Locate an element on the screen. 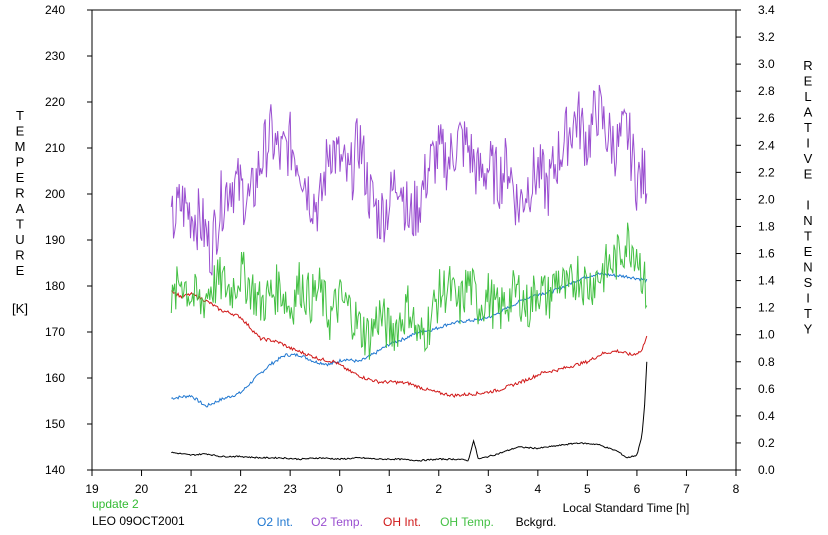 The width and height of the screenshot is (828, 535). x-axis-label: Local Standard Time [h] is located at coordinates (626, 508).